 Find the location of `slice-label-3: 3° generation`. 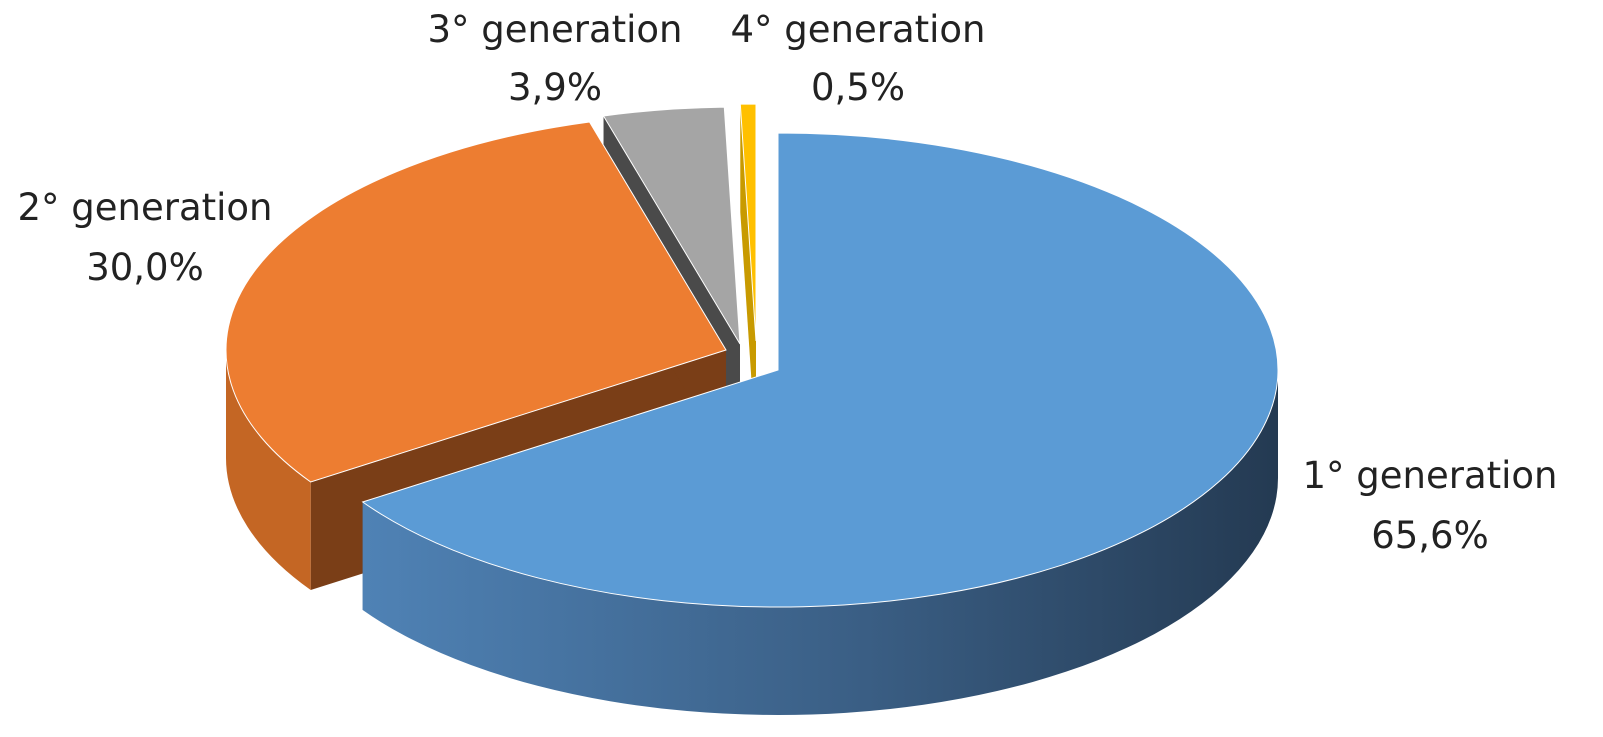

slice-label-3: 3° generation is located at coordinates (554, 29).